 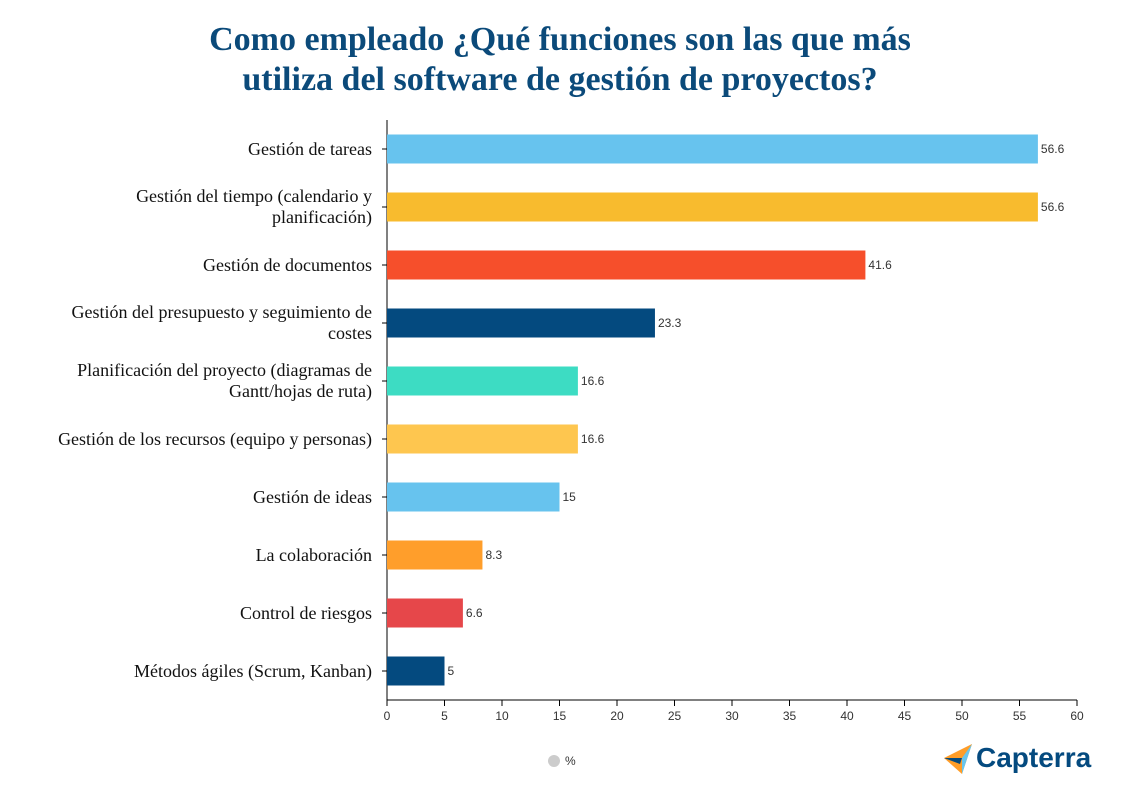 I want to click on y-tick-label: Gestión de documentos, so click(x=287, y=264).